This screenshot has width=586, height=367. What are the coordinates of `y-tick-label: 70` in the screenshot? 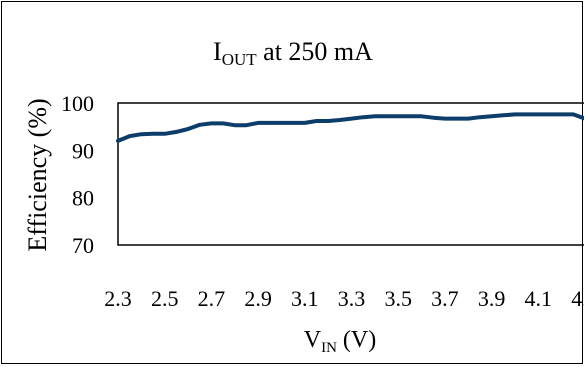 It's located at (83, 245).